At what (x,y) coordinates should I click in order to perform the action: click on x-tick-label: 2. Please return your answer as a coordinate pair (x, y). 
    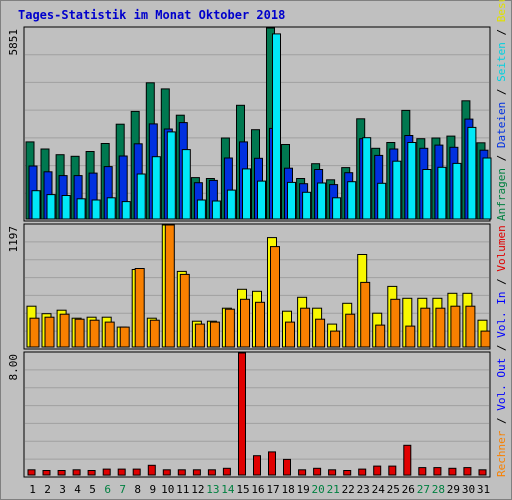
    Looking at the image, I should click on (47, 489).